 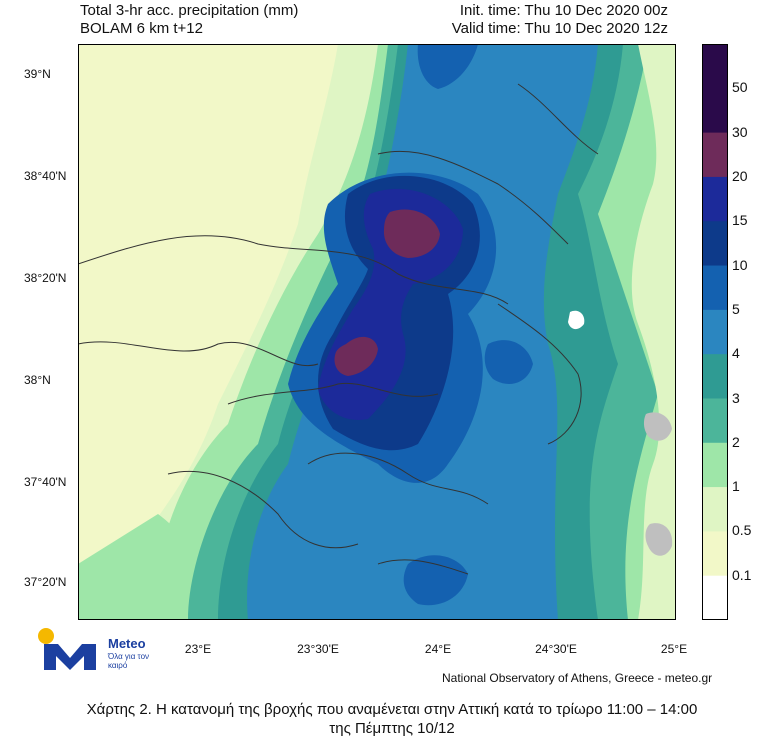 What do you see at coordinates (674, 649) in the screenshot?
I see `lon-label-25e: 25°E` at bounding box center [674, 649].